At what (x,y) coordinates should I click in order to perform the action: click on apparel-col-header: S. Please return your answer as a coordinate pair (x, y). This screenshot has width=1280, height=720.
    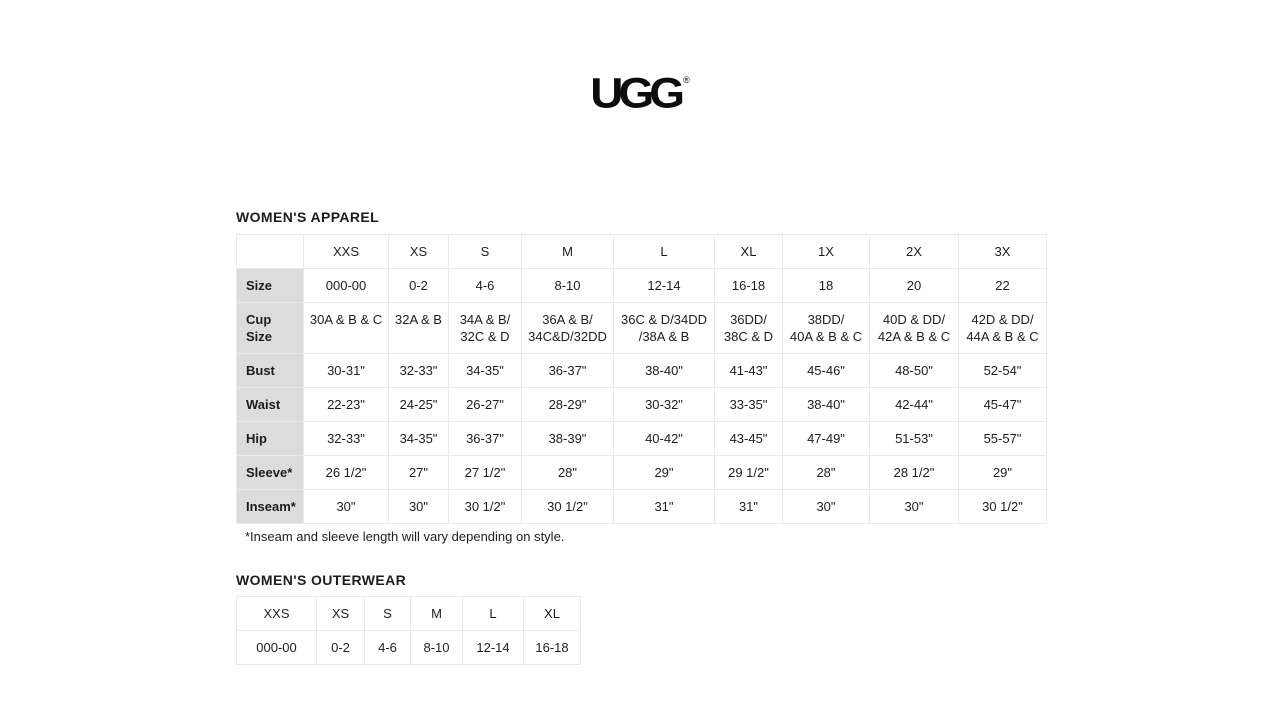
    Looking at the image, I should click on (485, 251).